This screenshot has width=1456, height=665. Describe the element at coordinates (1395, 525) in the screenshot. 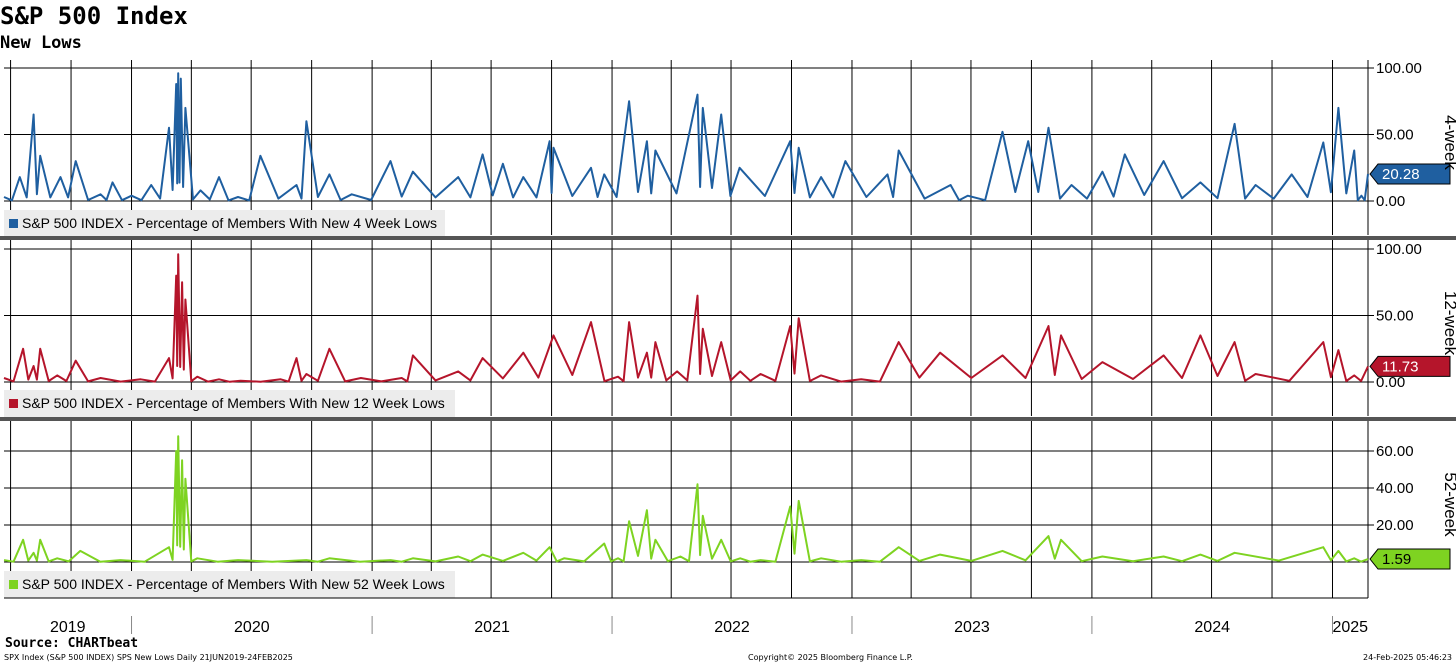

I see `y-tick-label: 20.00` at that location.